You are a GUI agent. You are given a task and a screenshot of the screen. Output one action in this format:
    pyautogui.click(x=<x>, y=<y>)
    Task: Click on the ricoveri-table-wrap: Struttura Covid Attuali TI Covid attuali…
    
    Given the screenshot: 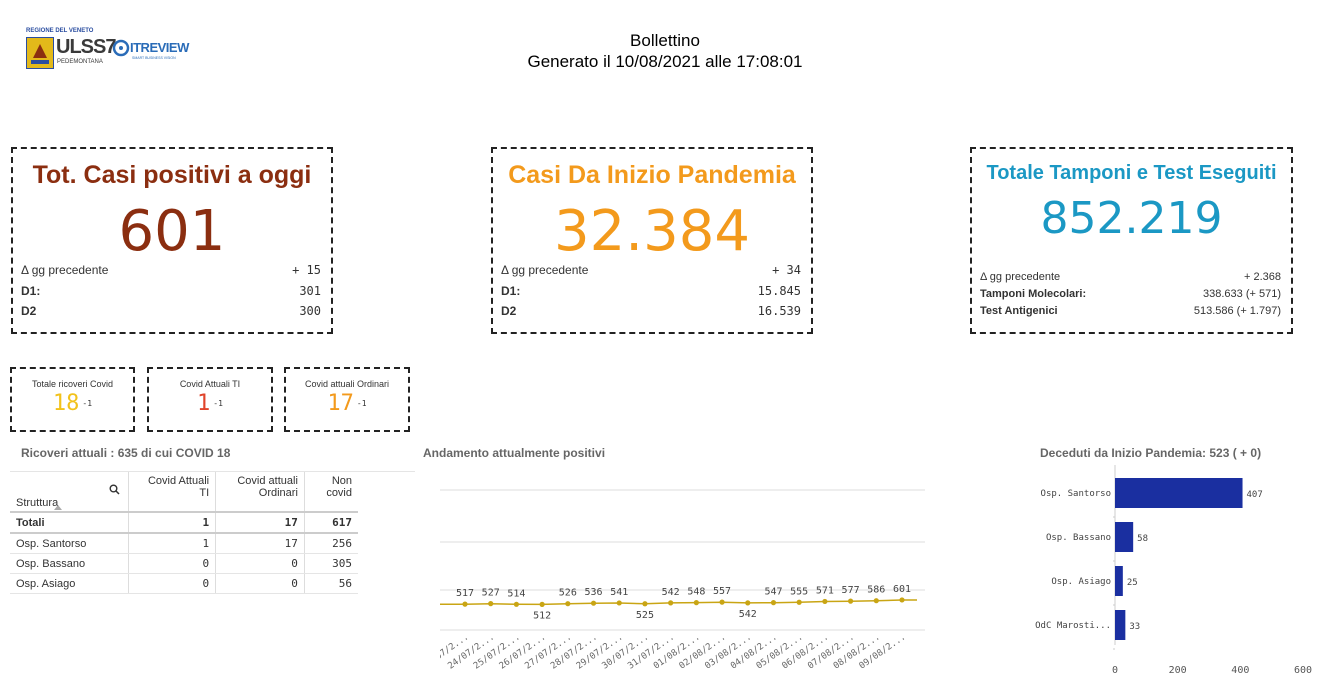 What is the action you would take?
    pyautogui.click(x=212, y=536)
    